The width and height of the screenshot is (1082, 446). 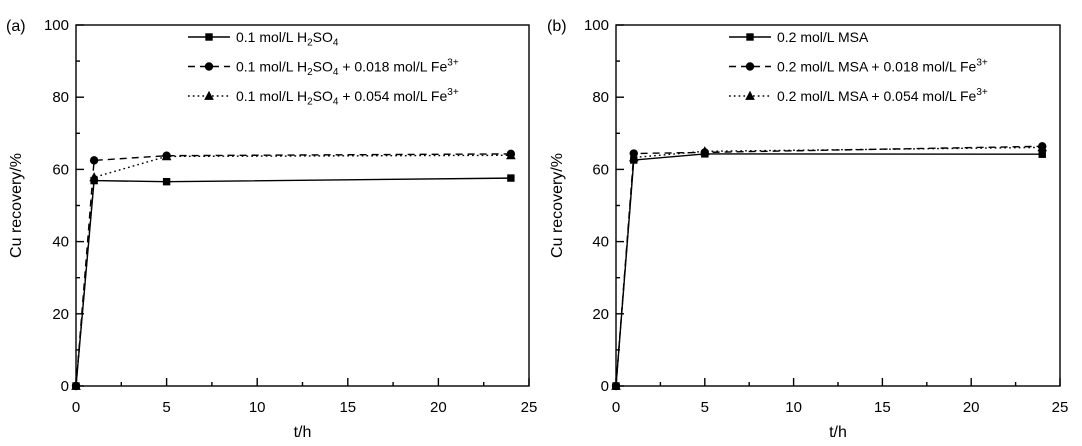 I want to click on legend-label: 0.1 mol/L H2SO4 + 0.054 mol/L Fe3+, so click(x=347, y=97).